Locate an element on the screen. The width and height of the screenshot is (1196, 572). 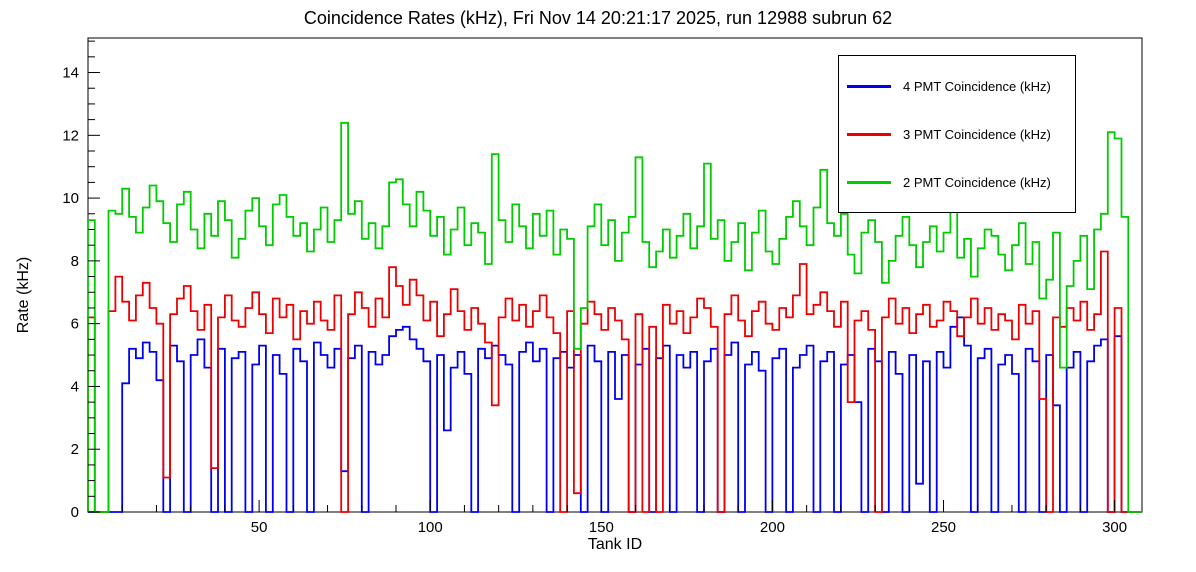
legend-entry-3pmt: 3 PMT Coincidence (kHz) is located at coordinates (957, 134).